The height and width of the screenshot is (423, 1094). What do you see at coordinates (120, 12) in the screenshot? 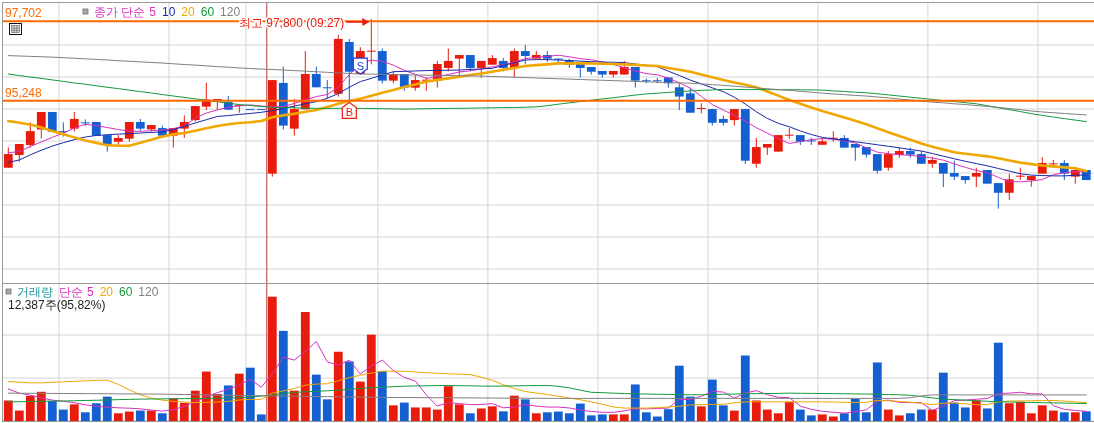
I see `legend-title: 종가 단순` at bounding box center [120, 12].